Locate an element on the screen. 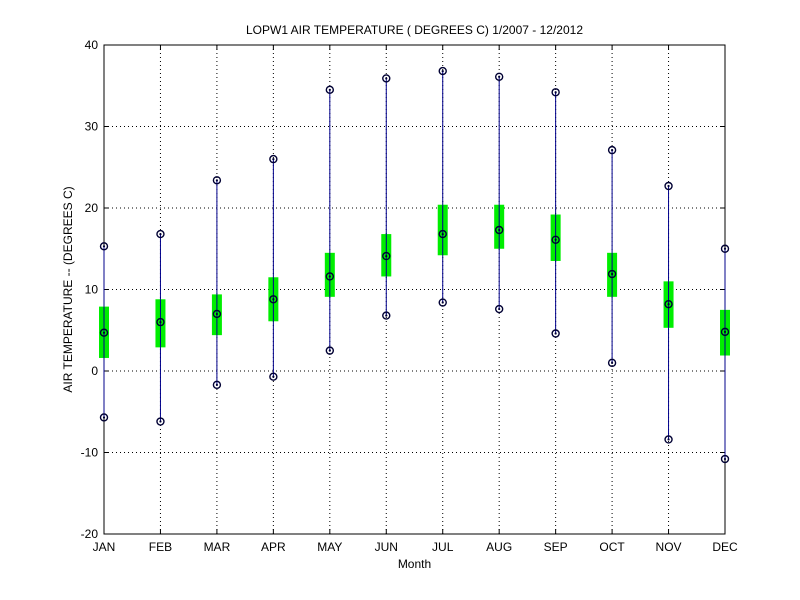  x-tick-label: SEP is located at coordinates (556, 547).